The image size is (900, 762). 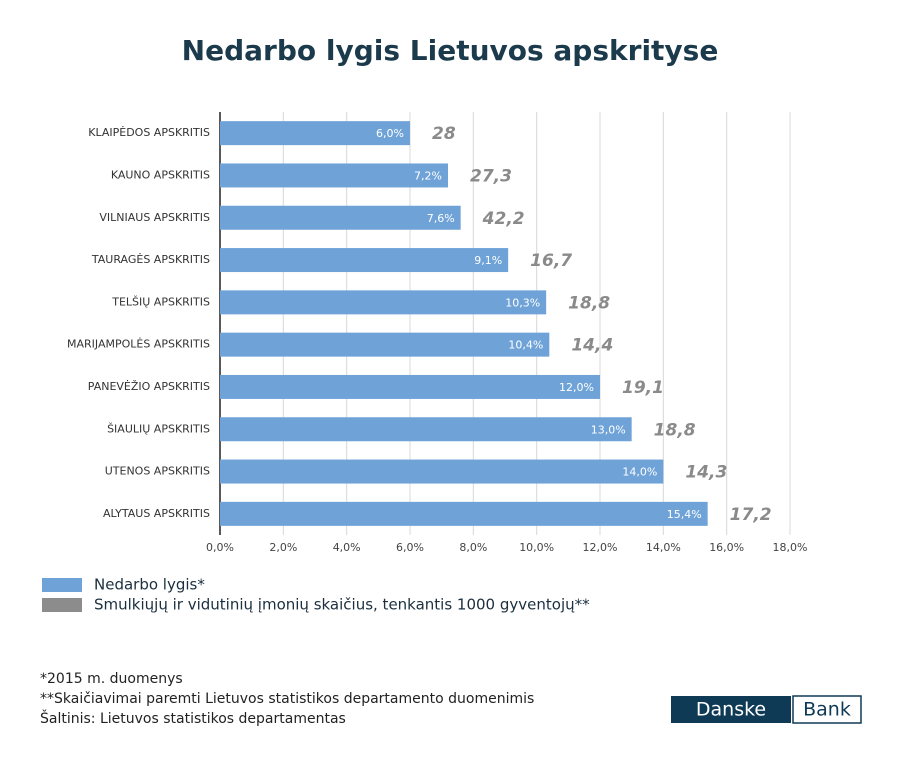 What do you see at coordinates (410, 547) in the screenshot?
I see `x-tick-label: 6,0%` at bounding box center [410, 547].